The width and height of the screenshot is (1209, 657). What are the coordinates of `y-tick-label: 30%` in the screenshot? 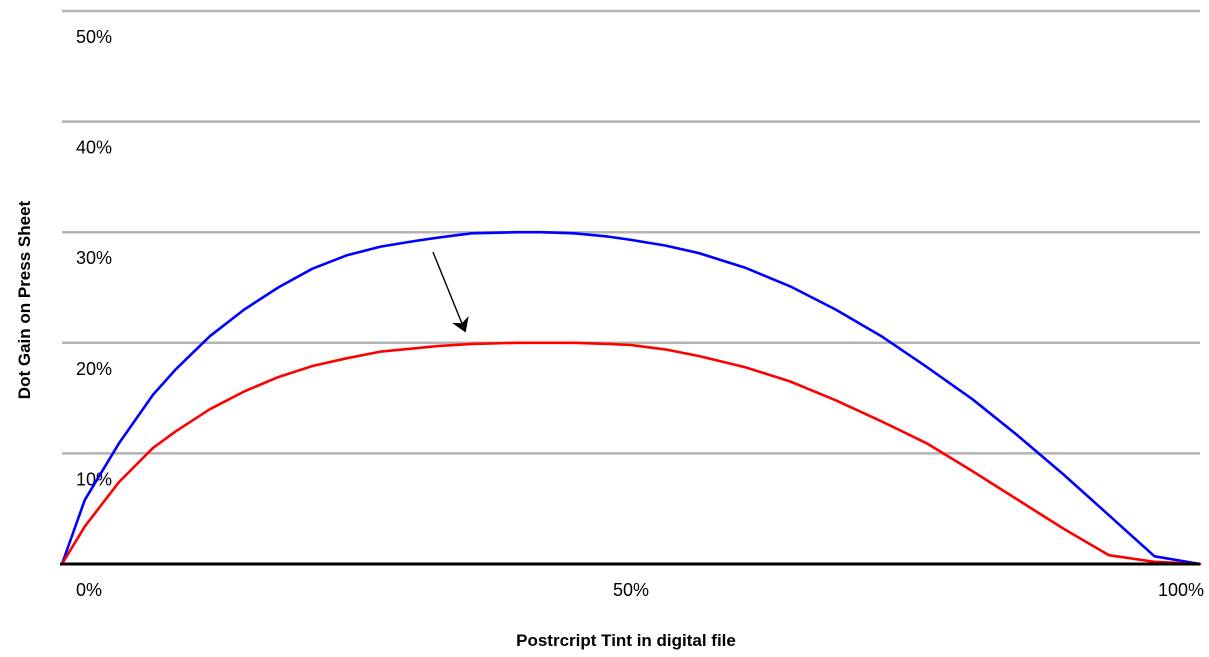 It's located at (94, 258).